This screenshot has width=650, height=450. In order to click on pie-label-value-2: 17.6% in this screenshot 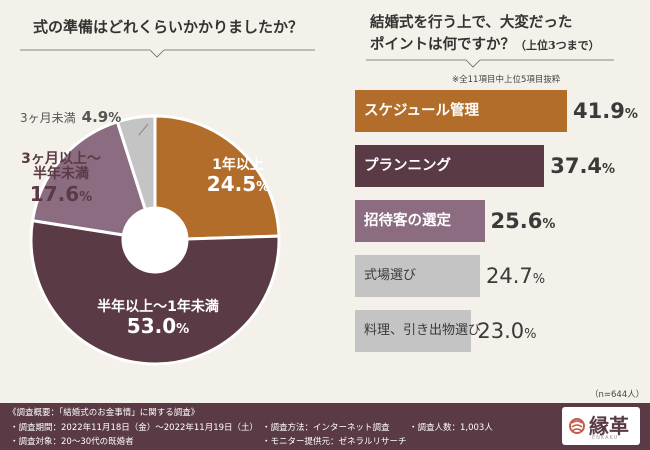, I will do `click(61, 193)`.